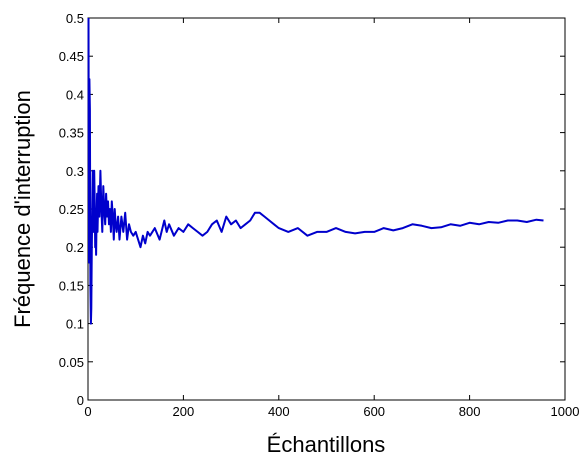  What do you see at coordinates (75, 171) in the screenshot?
I see `y-tick-label: 0.3` at bounding box center [75, 171].